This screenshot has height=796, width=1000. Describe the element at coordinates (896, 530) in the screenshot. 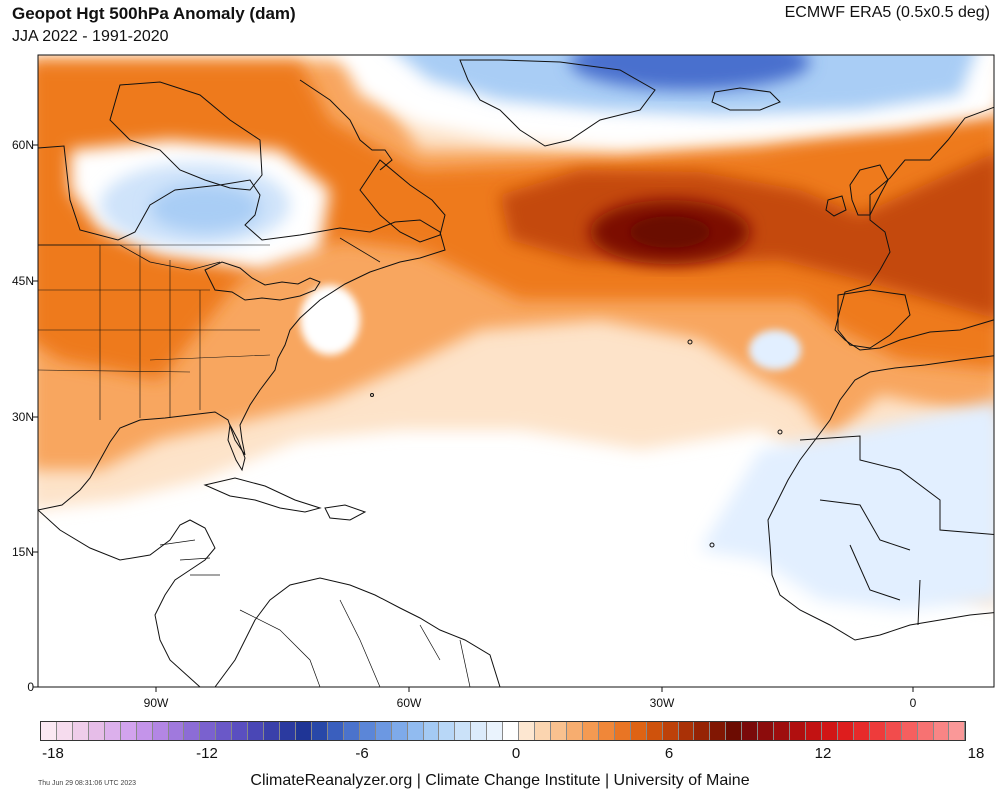

I see `west-africa-borders` at that location.